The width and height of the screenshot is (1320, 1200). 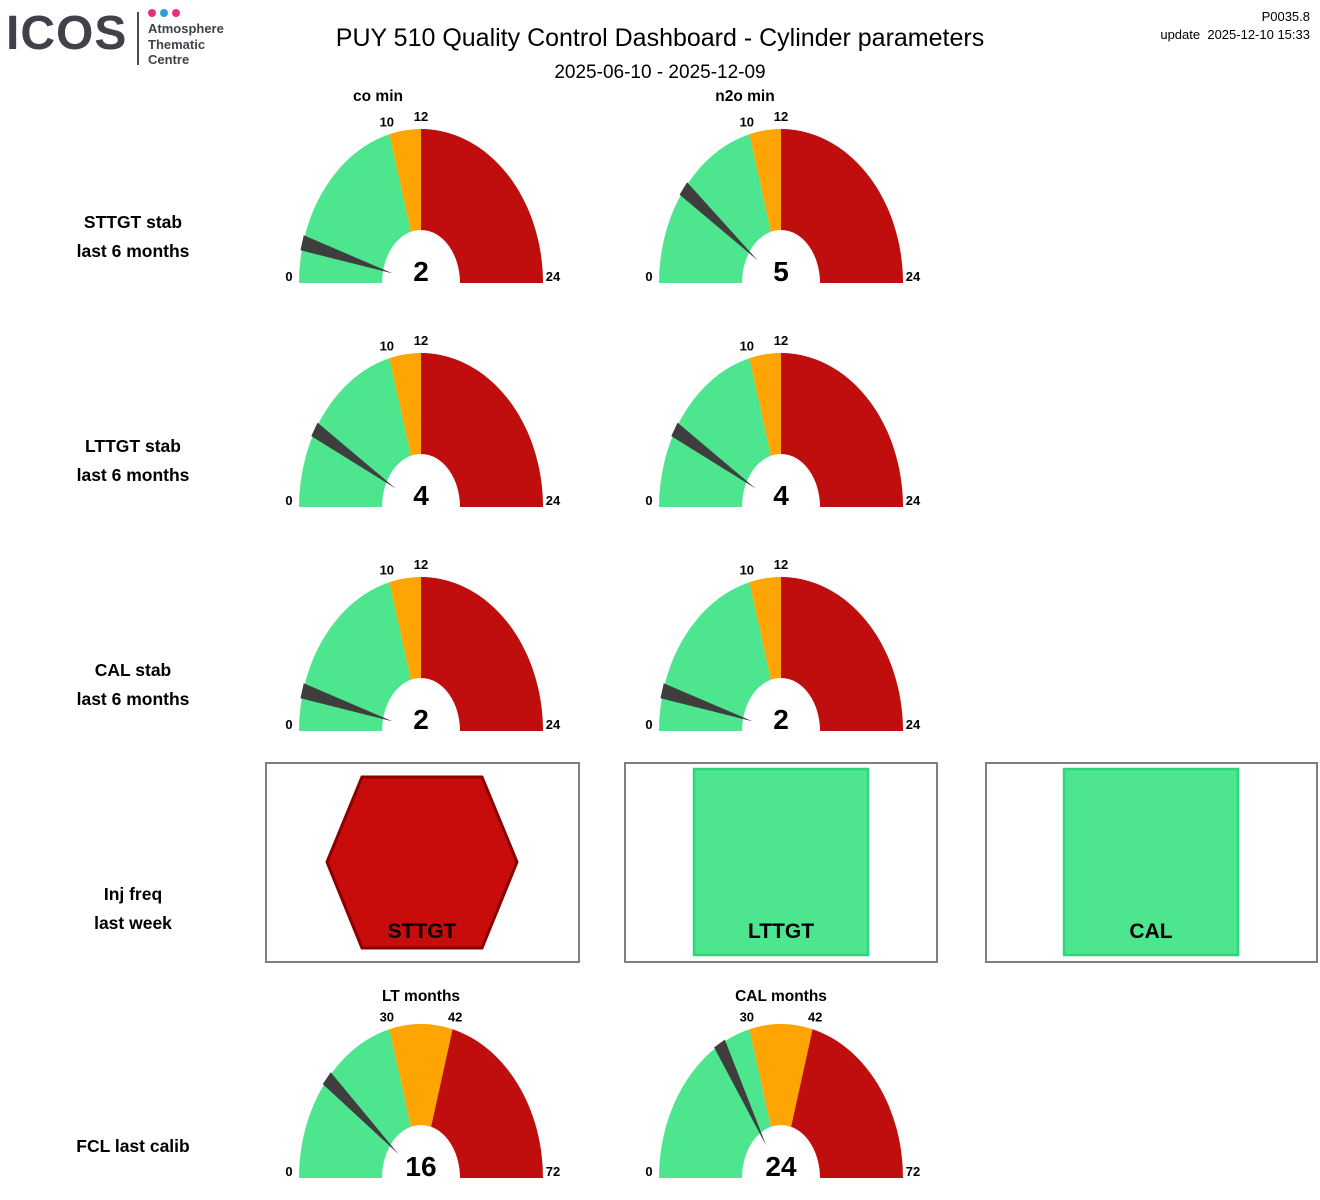 I want to click on gauge-svg: 0 30 42 72 24, so click(x=782, y=1096).